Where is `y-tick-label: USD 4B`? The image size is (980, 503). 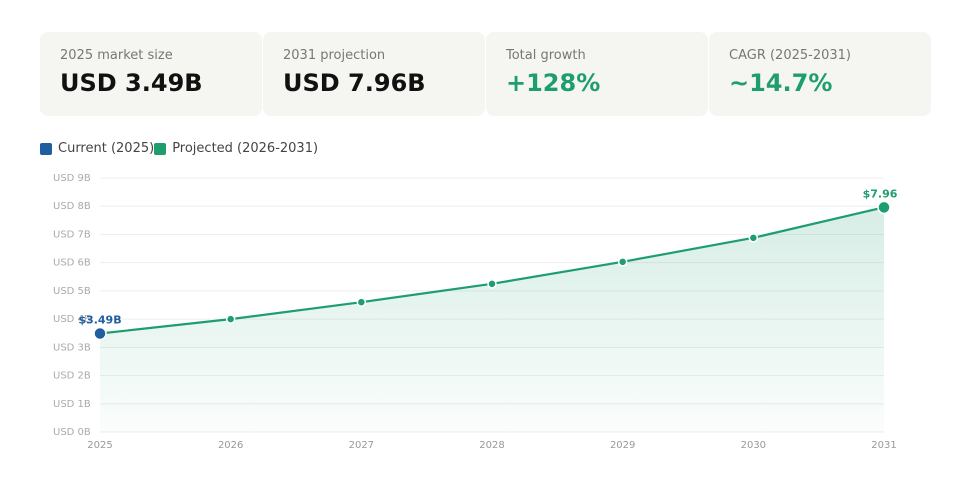 y-tick-label: USD 4B is located at coordinates (72, 319).